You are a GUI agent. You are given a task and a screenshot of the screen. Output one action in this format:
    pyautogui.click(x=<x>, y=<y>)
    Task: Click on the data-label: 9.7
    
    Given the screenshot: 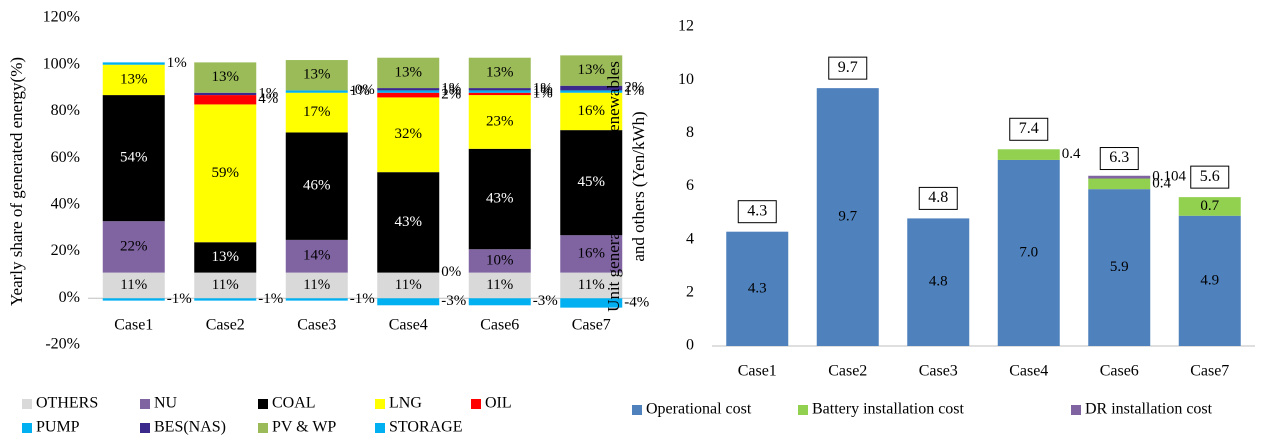 What is the action you would take?
    pyautogui.click(x=847, y=217)
    